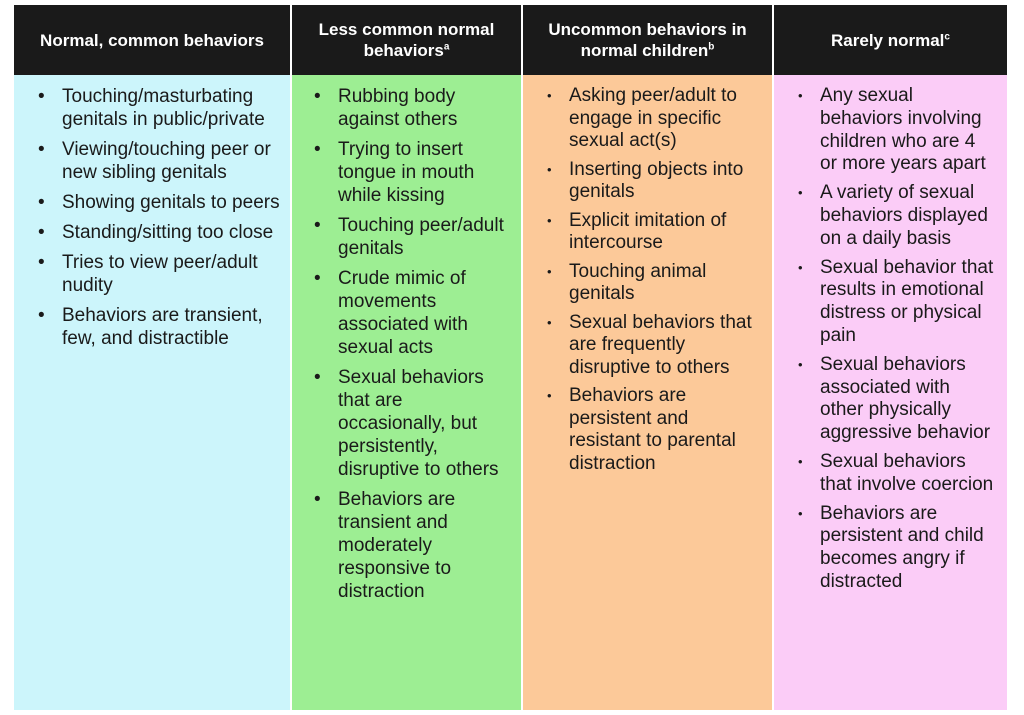 The image size is (1024, 715). What do you see at coordinates (156, 232) in the screenshot?
I see `list-item: • Standing/sitting too close` at bounding box center [156, 232].